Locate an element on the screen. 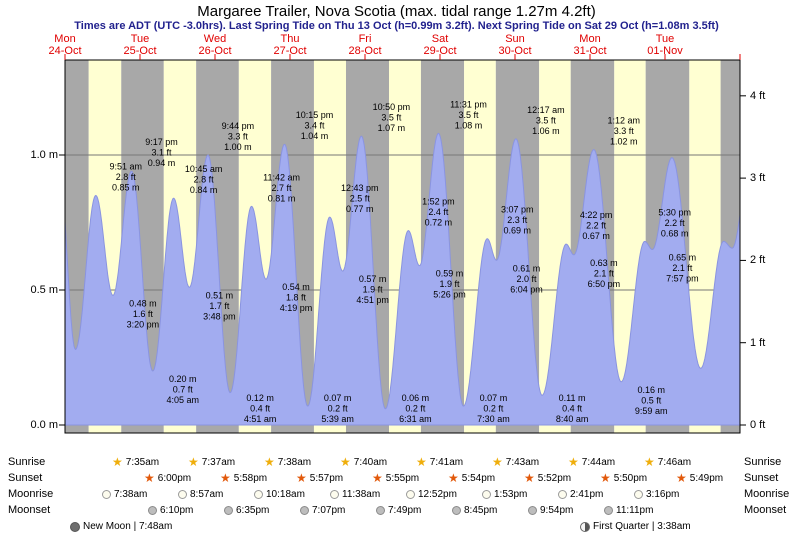 This screenshot has height=539, width=793. moonrise-time: 12:52pm is located at coordinates (431, 494).